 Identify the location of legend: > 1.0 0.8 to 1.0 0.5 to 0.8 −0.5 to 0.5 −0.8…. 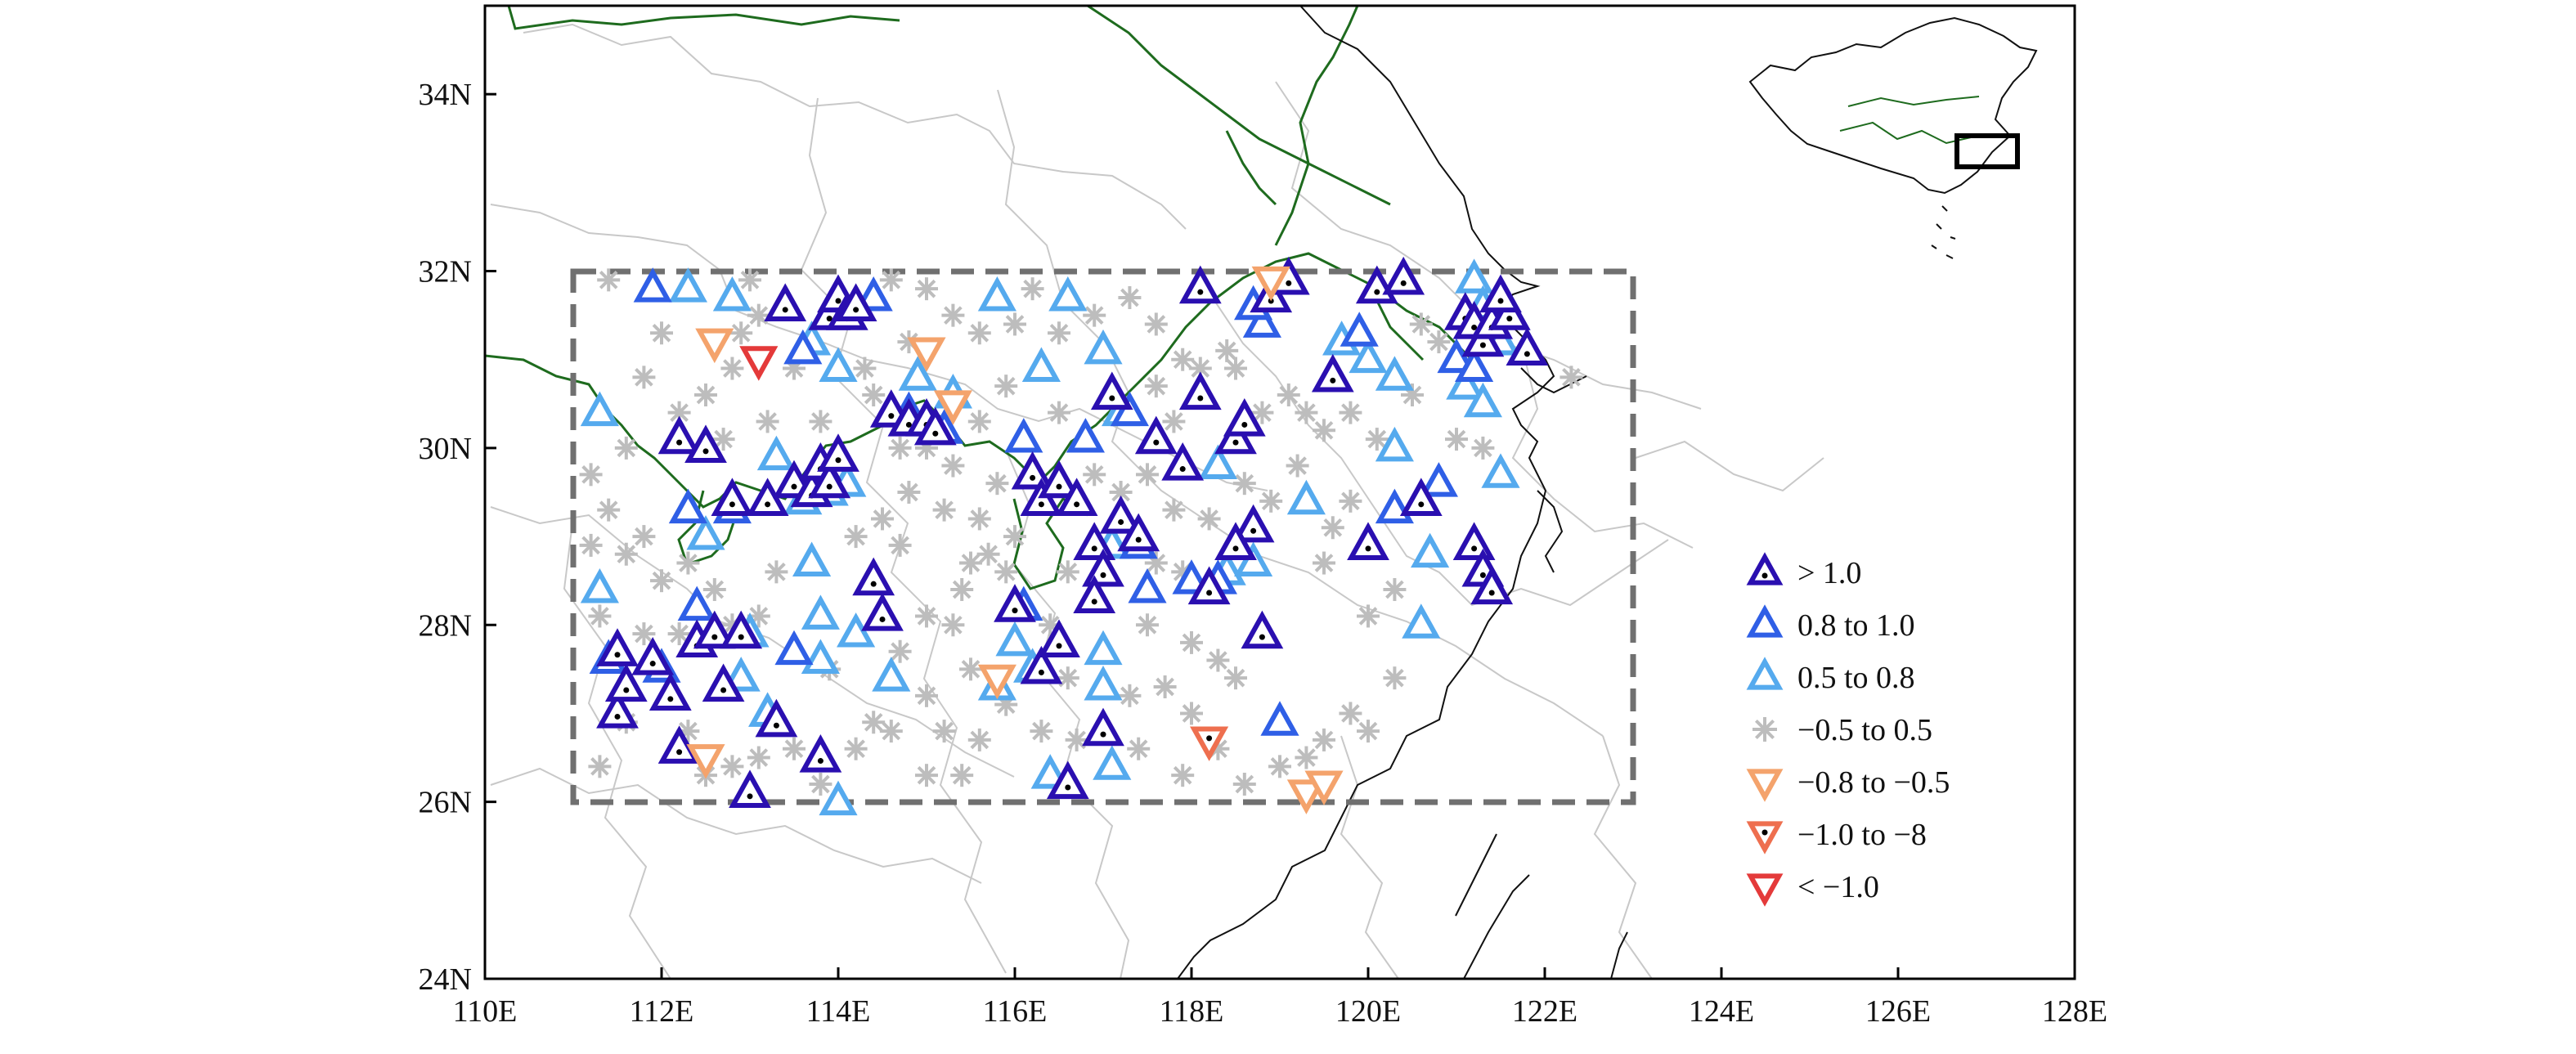
(1848, 729).